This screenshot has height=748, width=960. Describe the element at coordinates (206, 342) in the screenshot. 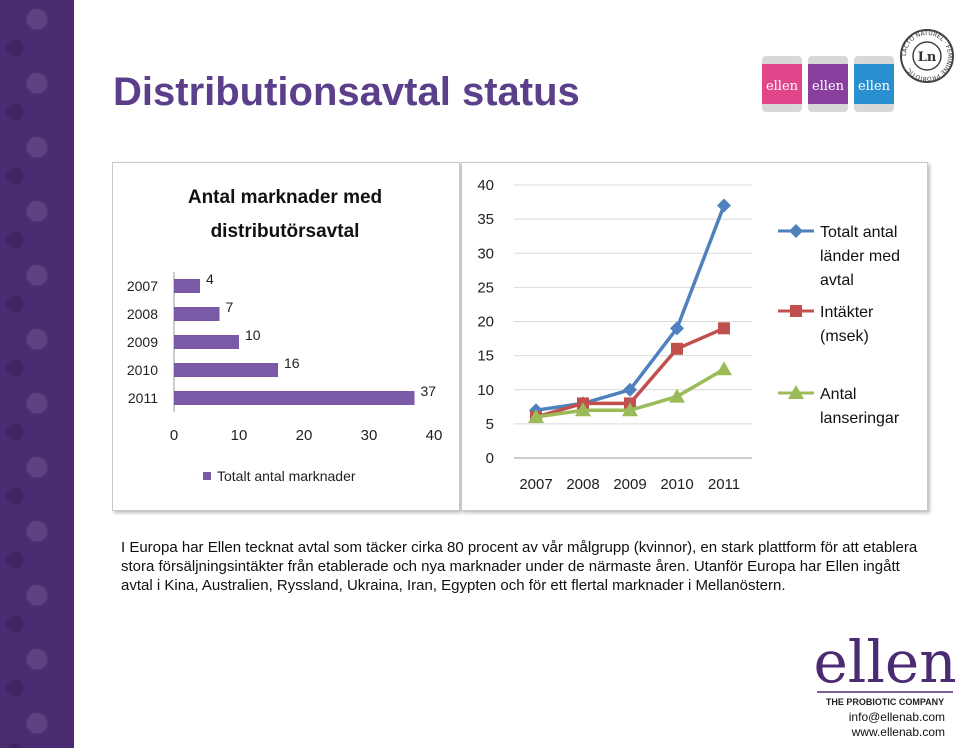

I see `bar-2009` at that location.